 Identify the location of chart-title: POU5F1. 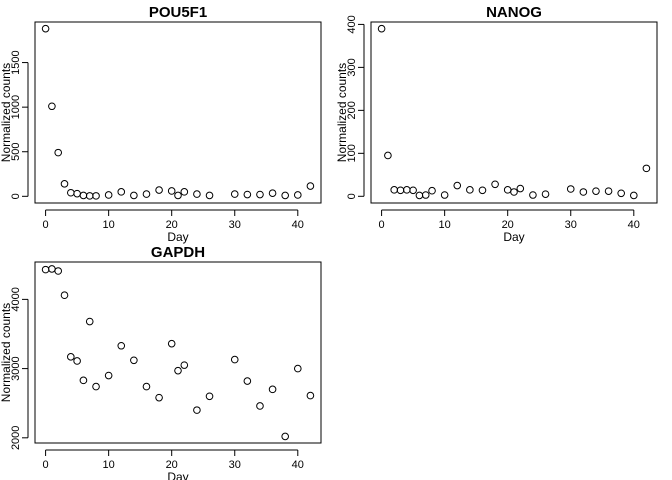
(178, 12).